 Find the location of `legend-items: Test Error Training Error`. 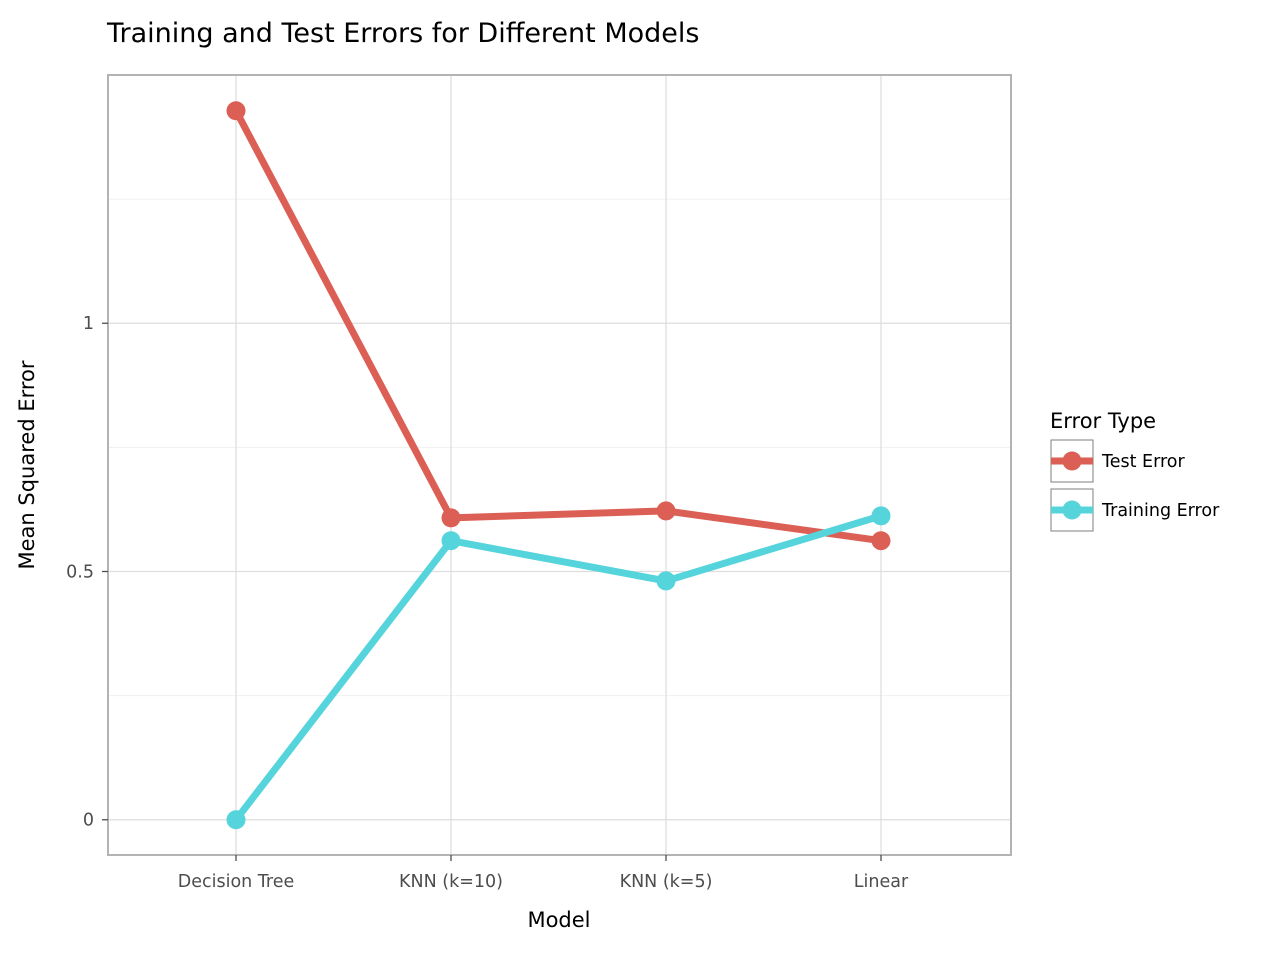

legend-items: Test Error Training Error is located at coordinates (1135, 485).